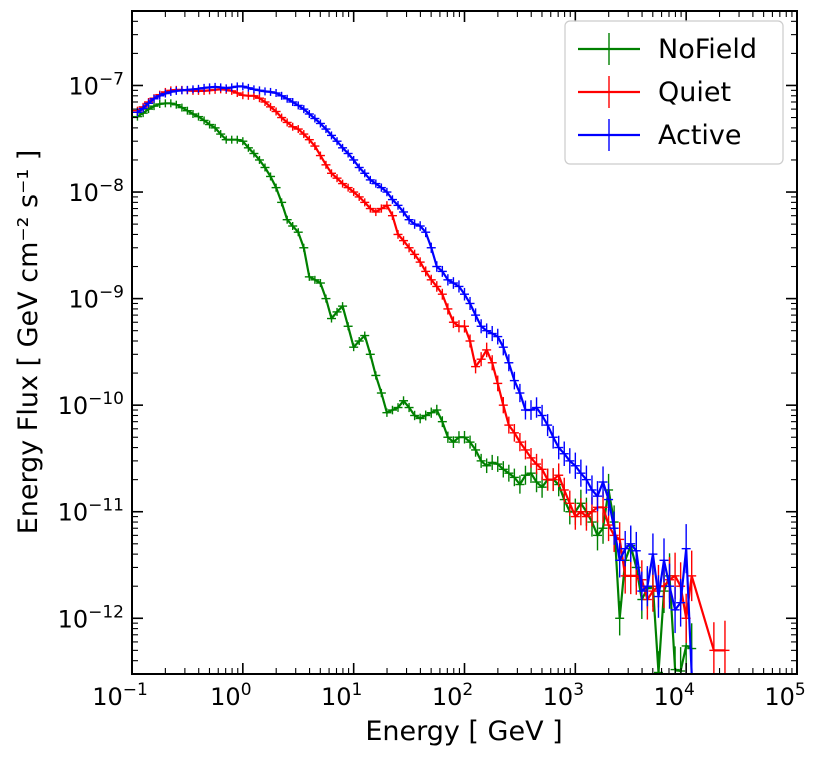 Image resolution: width=831 pixels, height=759 pixels. I want to click on x-tick-label: 10⁵, so click(784, 695).